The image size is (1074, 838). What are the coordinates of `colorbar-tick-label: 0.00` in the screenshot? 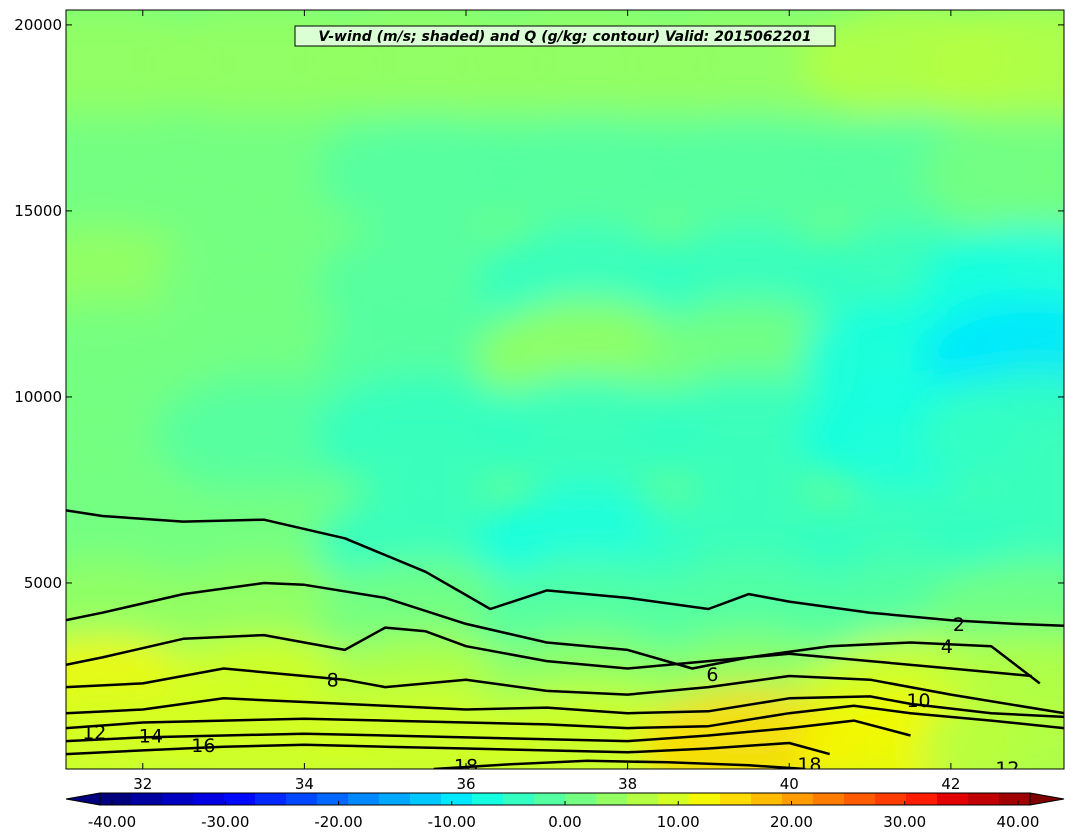 It's located at (564, 822).